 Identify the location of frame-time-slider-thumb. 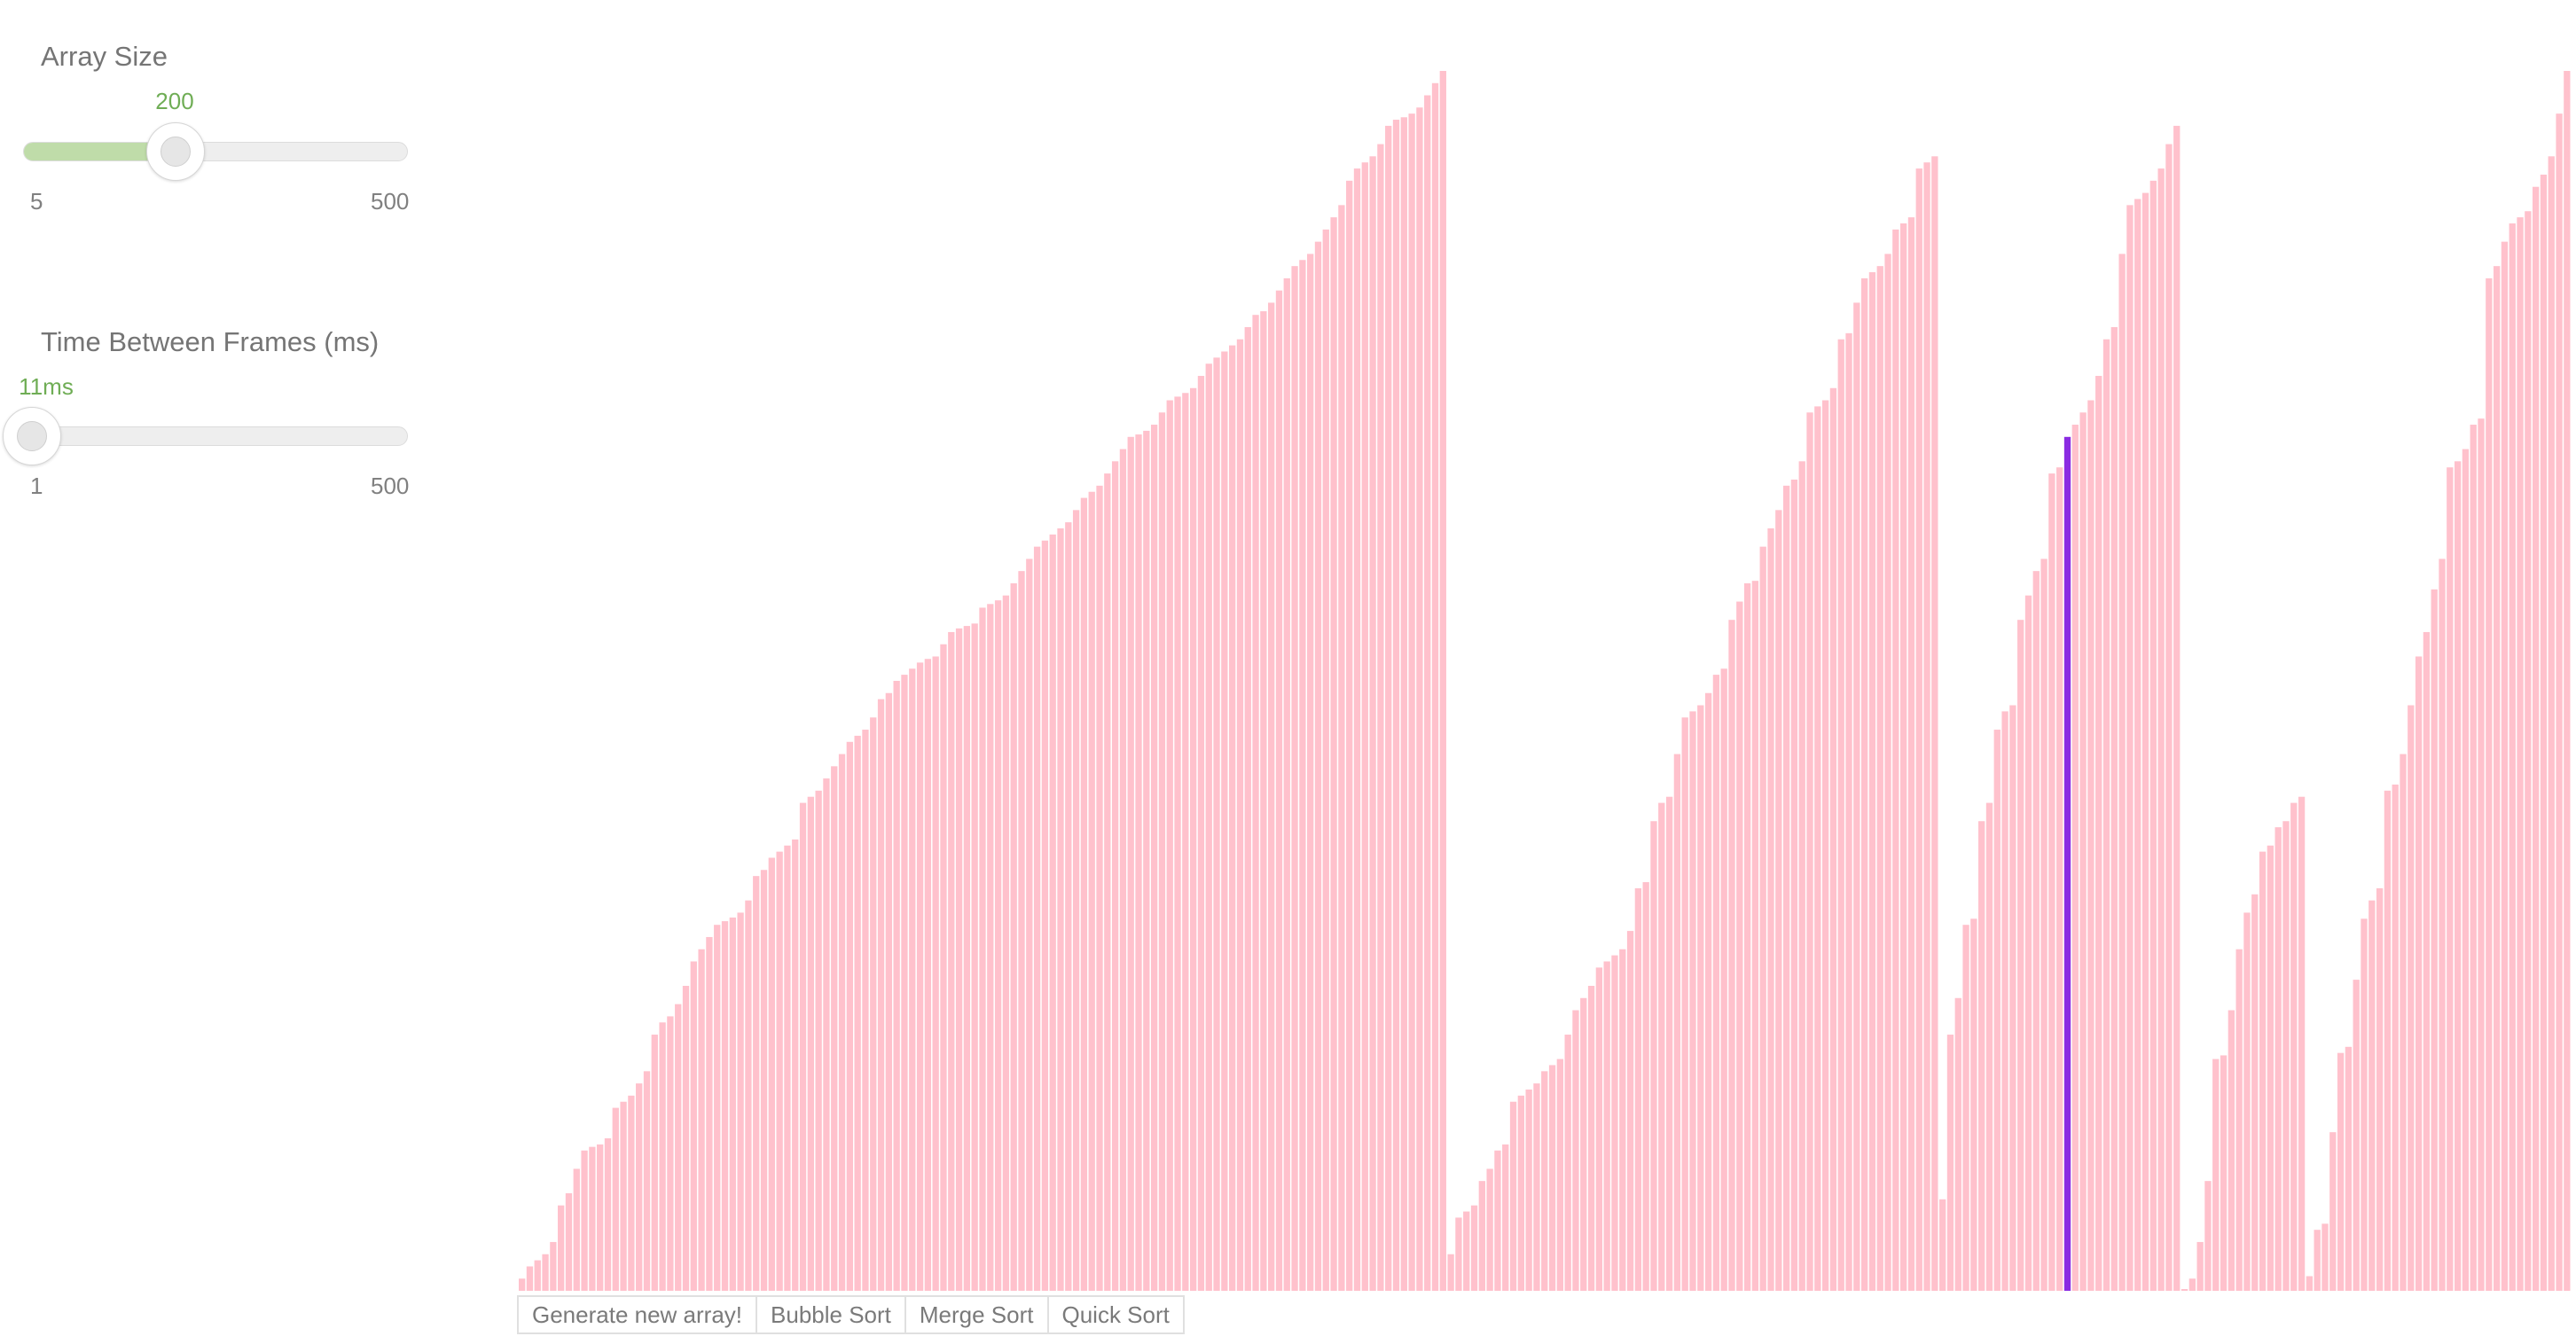
(31, 436).